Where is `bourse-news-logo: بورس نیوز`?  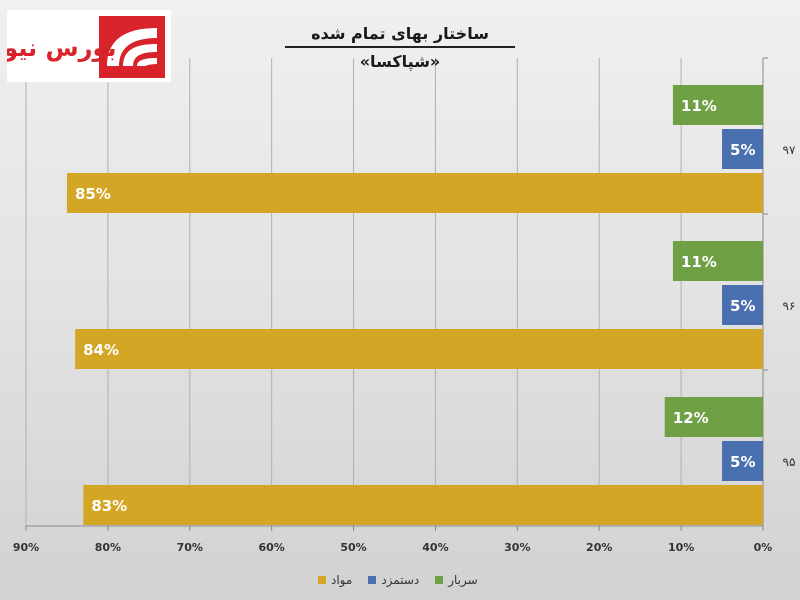
bourse-news-logo: بورس نیوز is located at coordinates (85, 46).